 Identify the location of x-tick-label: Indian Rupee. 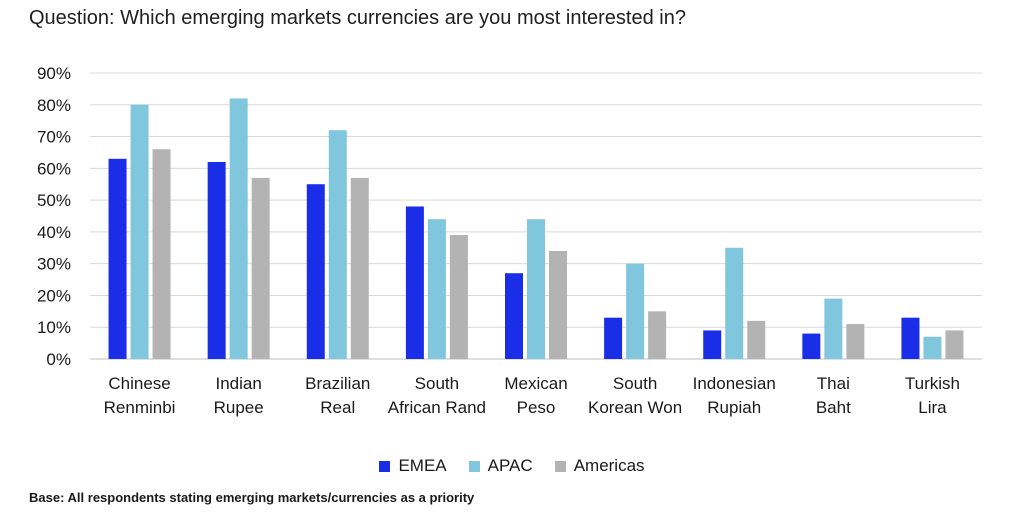
(239, 395).